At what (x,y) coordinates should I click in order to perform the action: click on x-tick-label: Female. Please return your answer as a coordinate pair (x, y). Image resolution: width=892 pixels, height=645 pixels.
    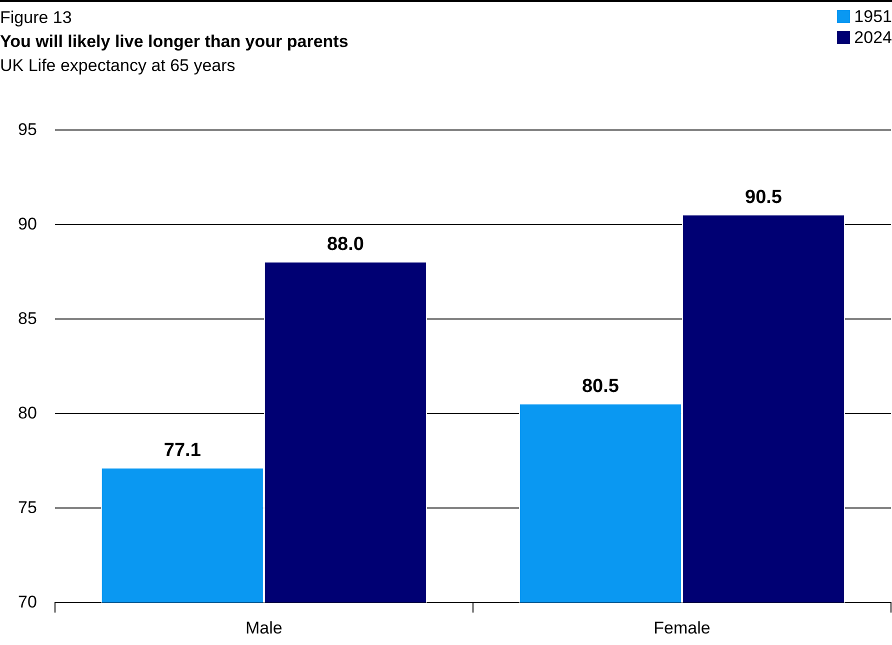
    Looking at the image, I should click on (682, 628).